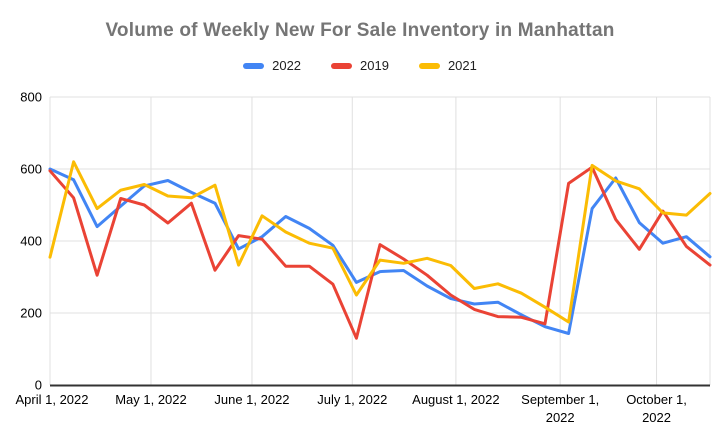 This screenshot has height=445, width=720. Describe the element at coordinates (31, 169) in the screenshot. I see `y-axis-tick-label: 600` at that location.